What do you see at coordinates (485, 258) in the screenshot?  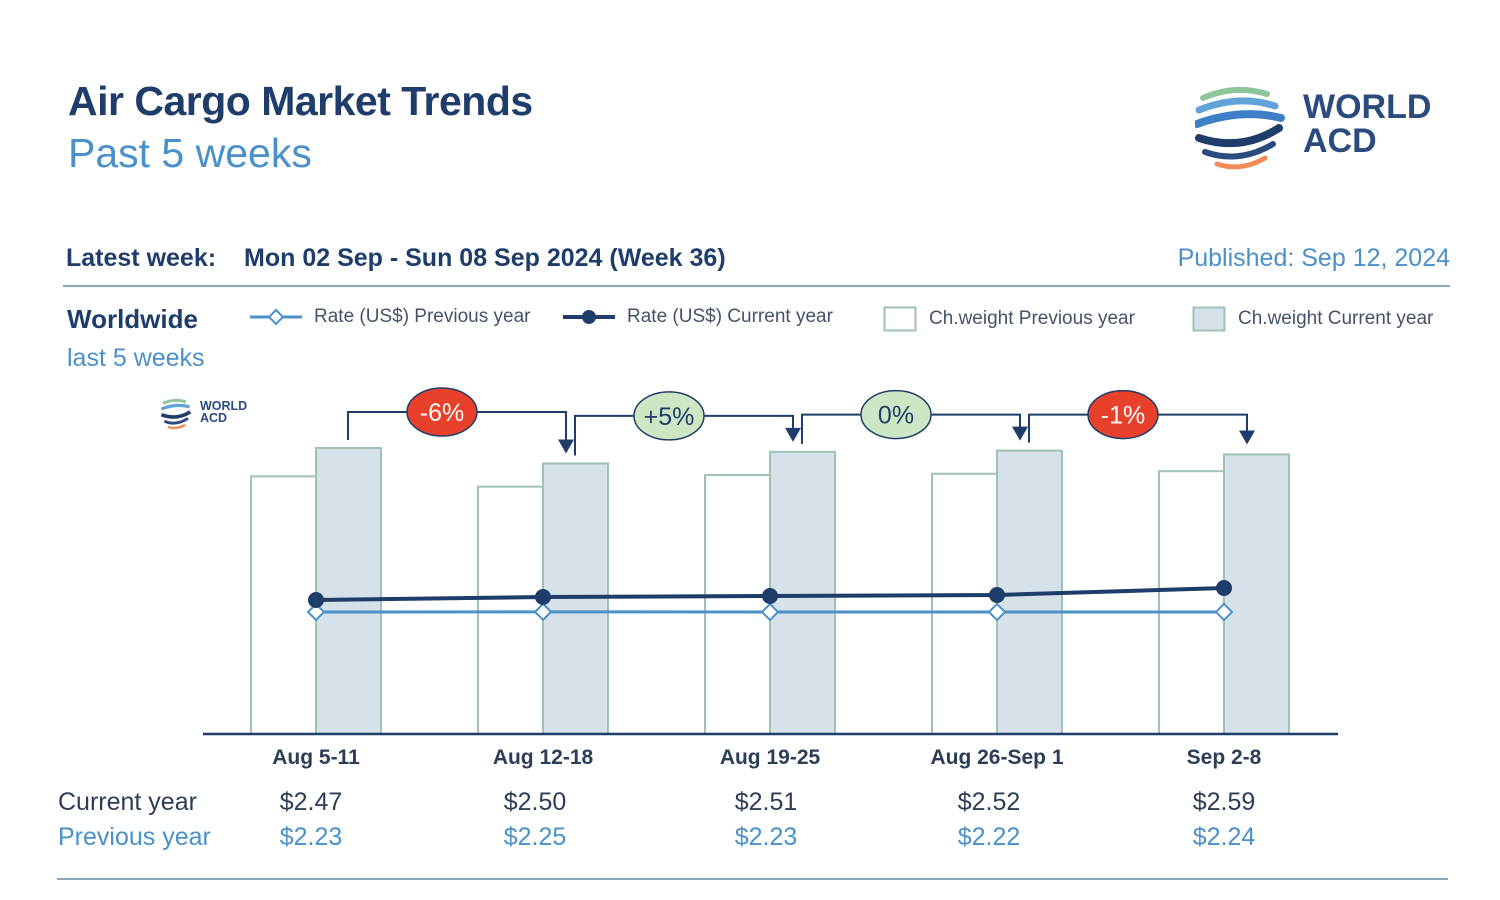 I see `latest-week-value: Mon 02 Sep - Sun 08 Sep 2024 (Week 36)` at bounding box center [485, 258].